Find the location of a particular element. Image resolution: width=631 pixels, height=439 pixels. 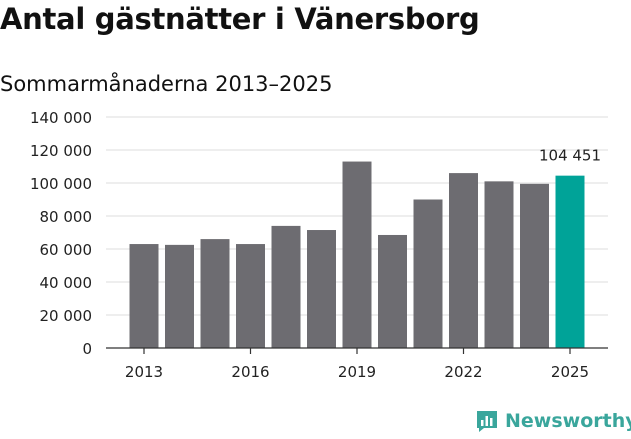

chart-subtitle: Sommarmånaderna 2013–2025 is located at coordinates (166, 84).